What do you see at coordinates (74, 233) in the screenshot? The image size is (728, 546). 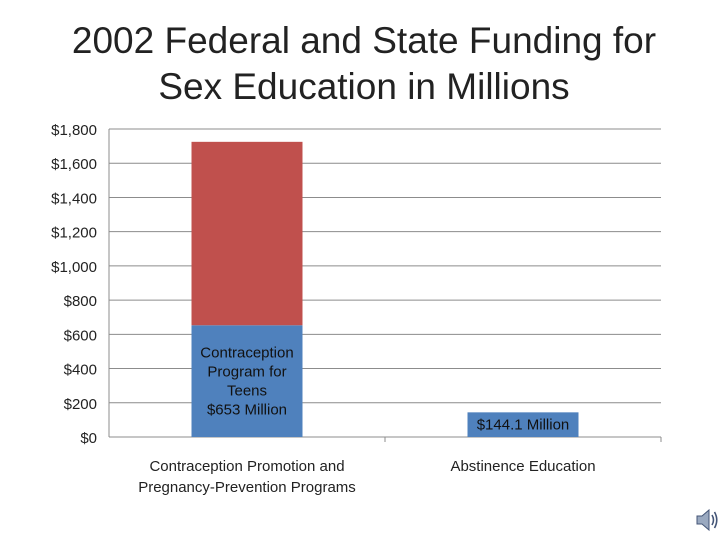 I see `y-tick-label: $1,200` at bounding box center [74, 233].